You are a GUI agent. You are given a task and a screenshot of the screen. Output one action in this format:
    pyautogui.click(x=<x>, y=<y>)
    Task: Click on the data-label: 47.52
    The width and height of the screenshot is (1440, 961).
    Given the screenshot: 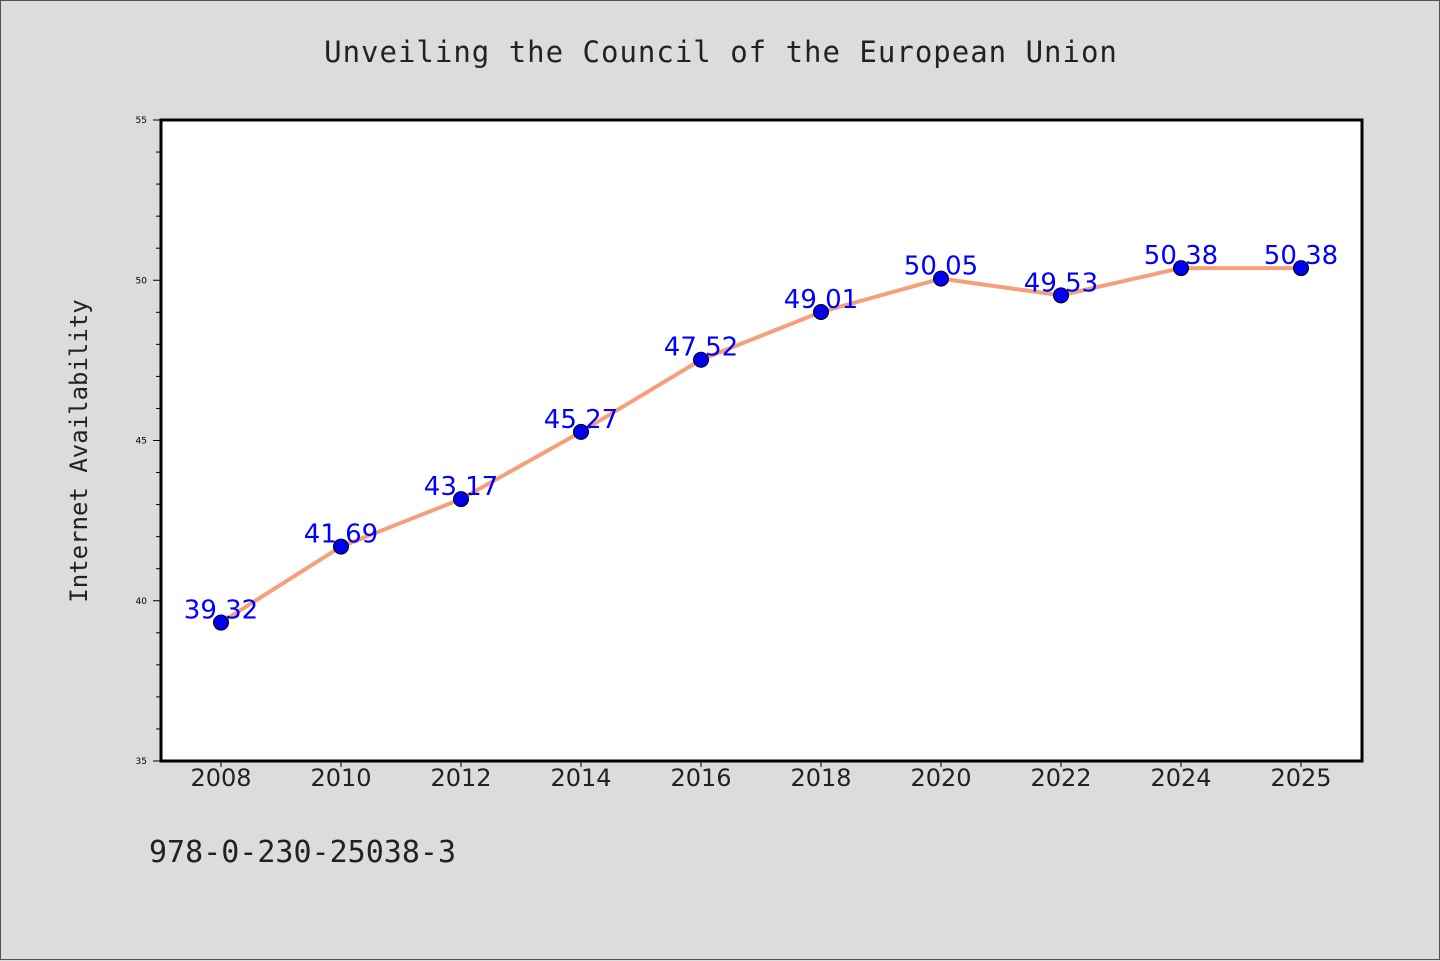 What is the action you would take?
    pyautogui.click(x=701, y=348)
    